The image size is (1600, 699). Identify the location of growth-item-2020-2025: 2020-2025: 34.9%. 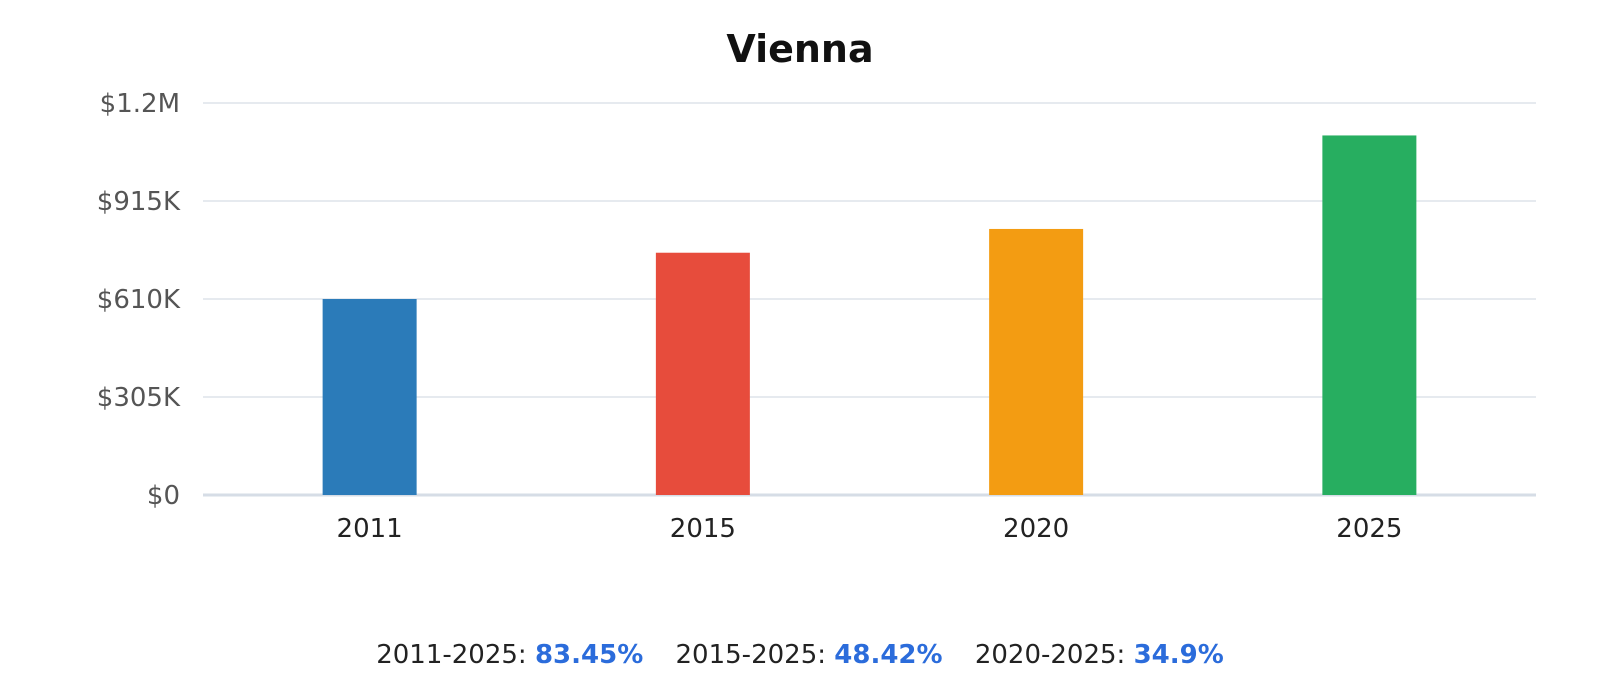
(1099, 655).